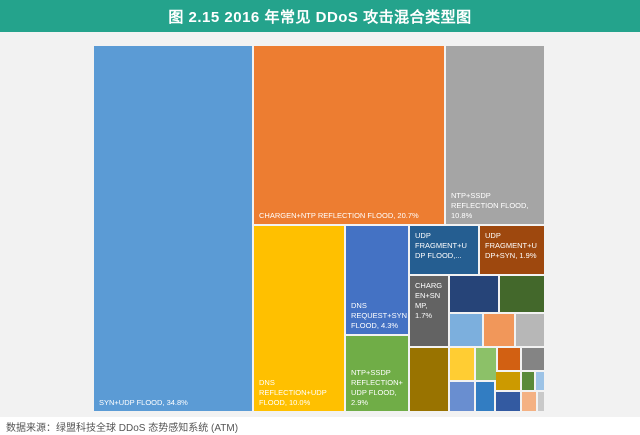 The image size is (640, 435). What do you see at coordinates (374, 325) in the screenshot?
I see `treemap-tile-label: FLOOD, 4.3%` at bounding box center [374, 325].